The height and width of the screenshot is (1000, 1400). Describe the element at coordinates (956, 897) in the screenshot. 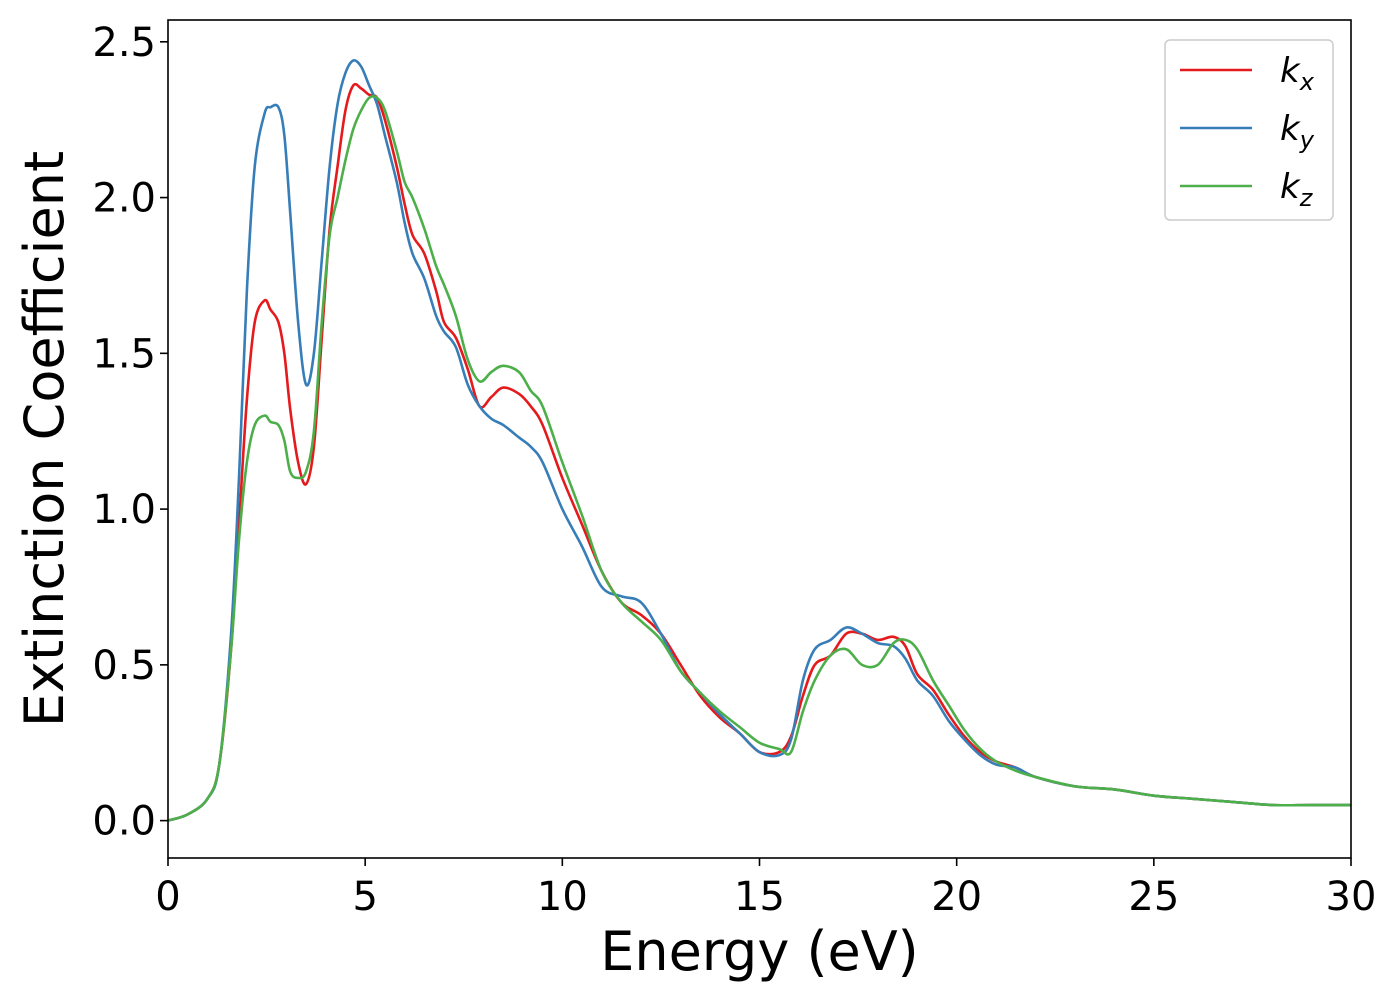

I see `x-tick-label: 20` at that location.